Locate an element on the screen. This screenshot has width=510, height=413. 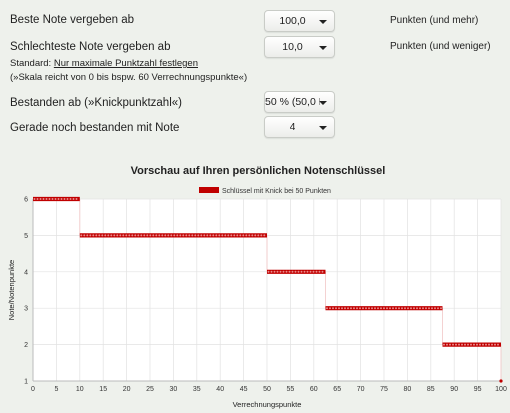
pass-grade-select: 4 is located at coordinates (299, 127).